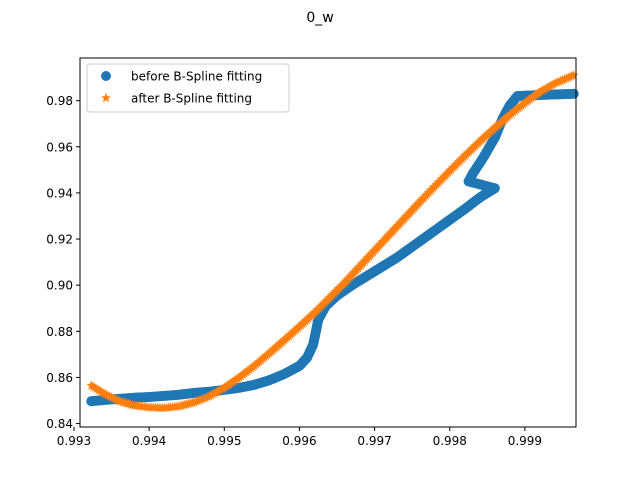 The height and width of the screenshot is (484, 640). Describe the element at coordinates (450, 441) in the screenshot. I see `x-tick-label: 0.998` at that location.